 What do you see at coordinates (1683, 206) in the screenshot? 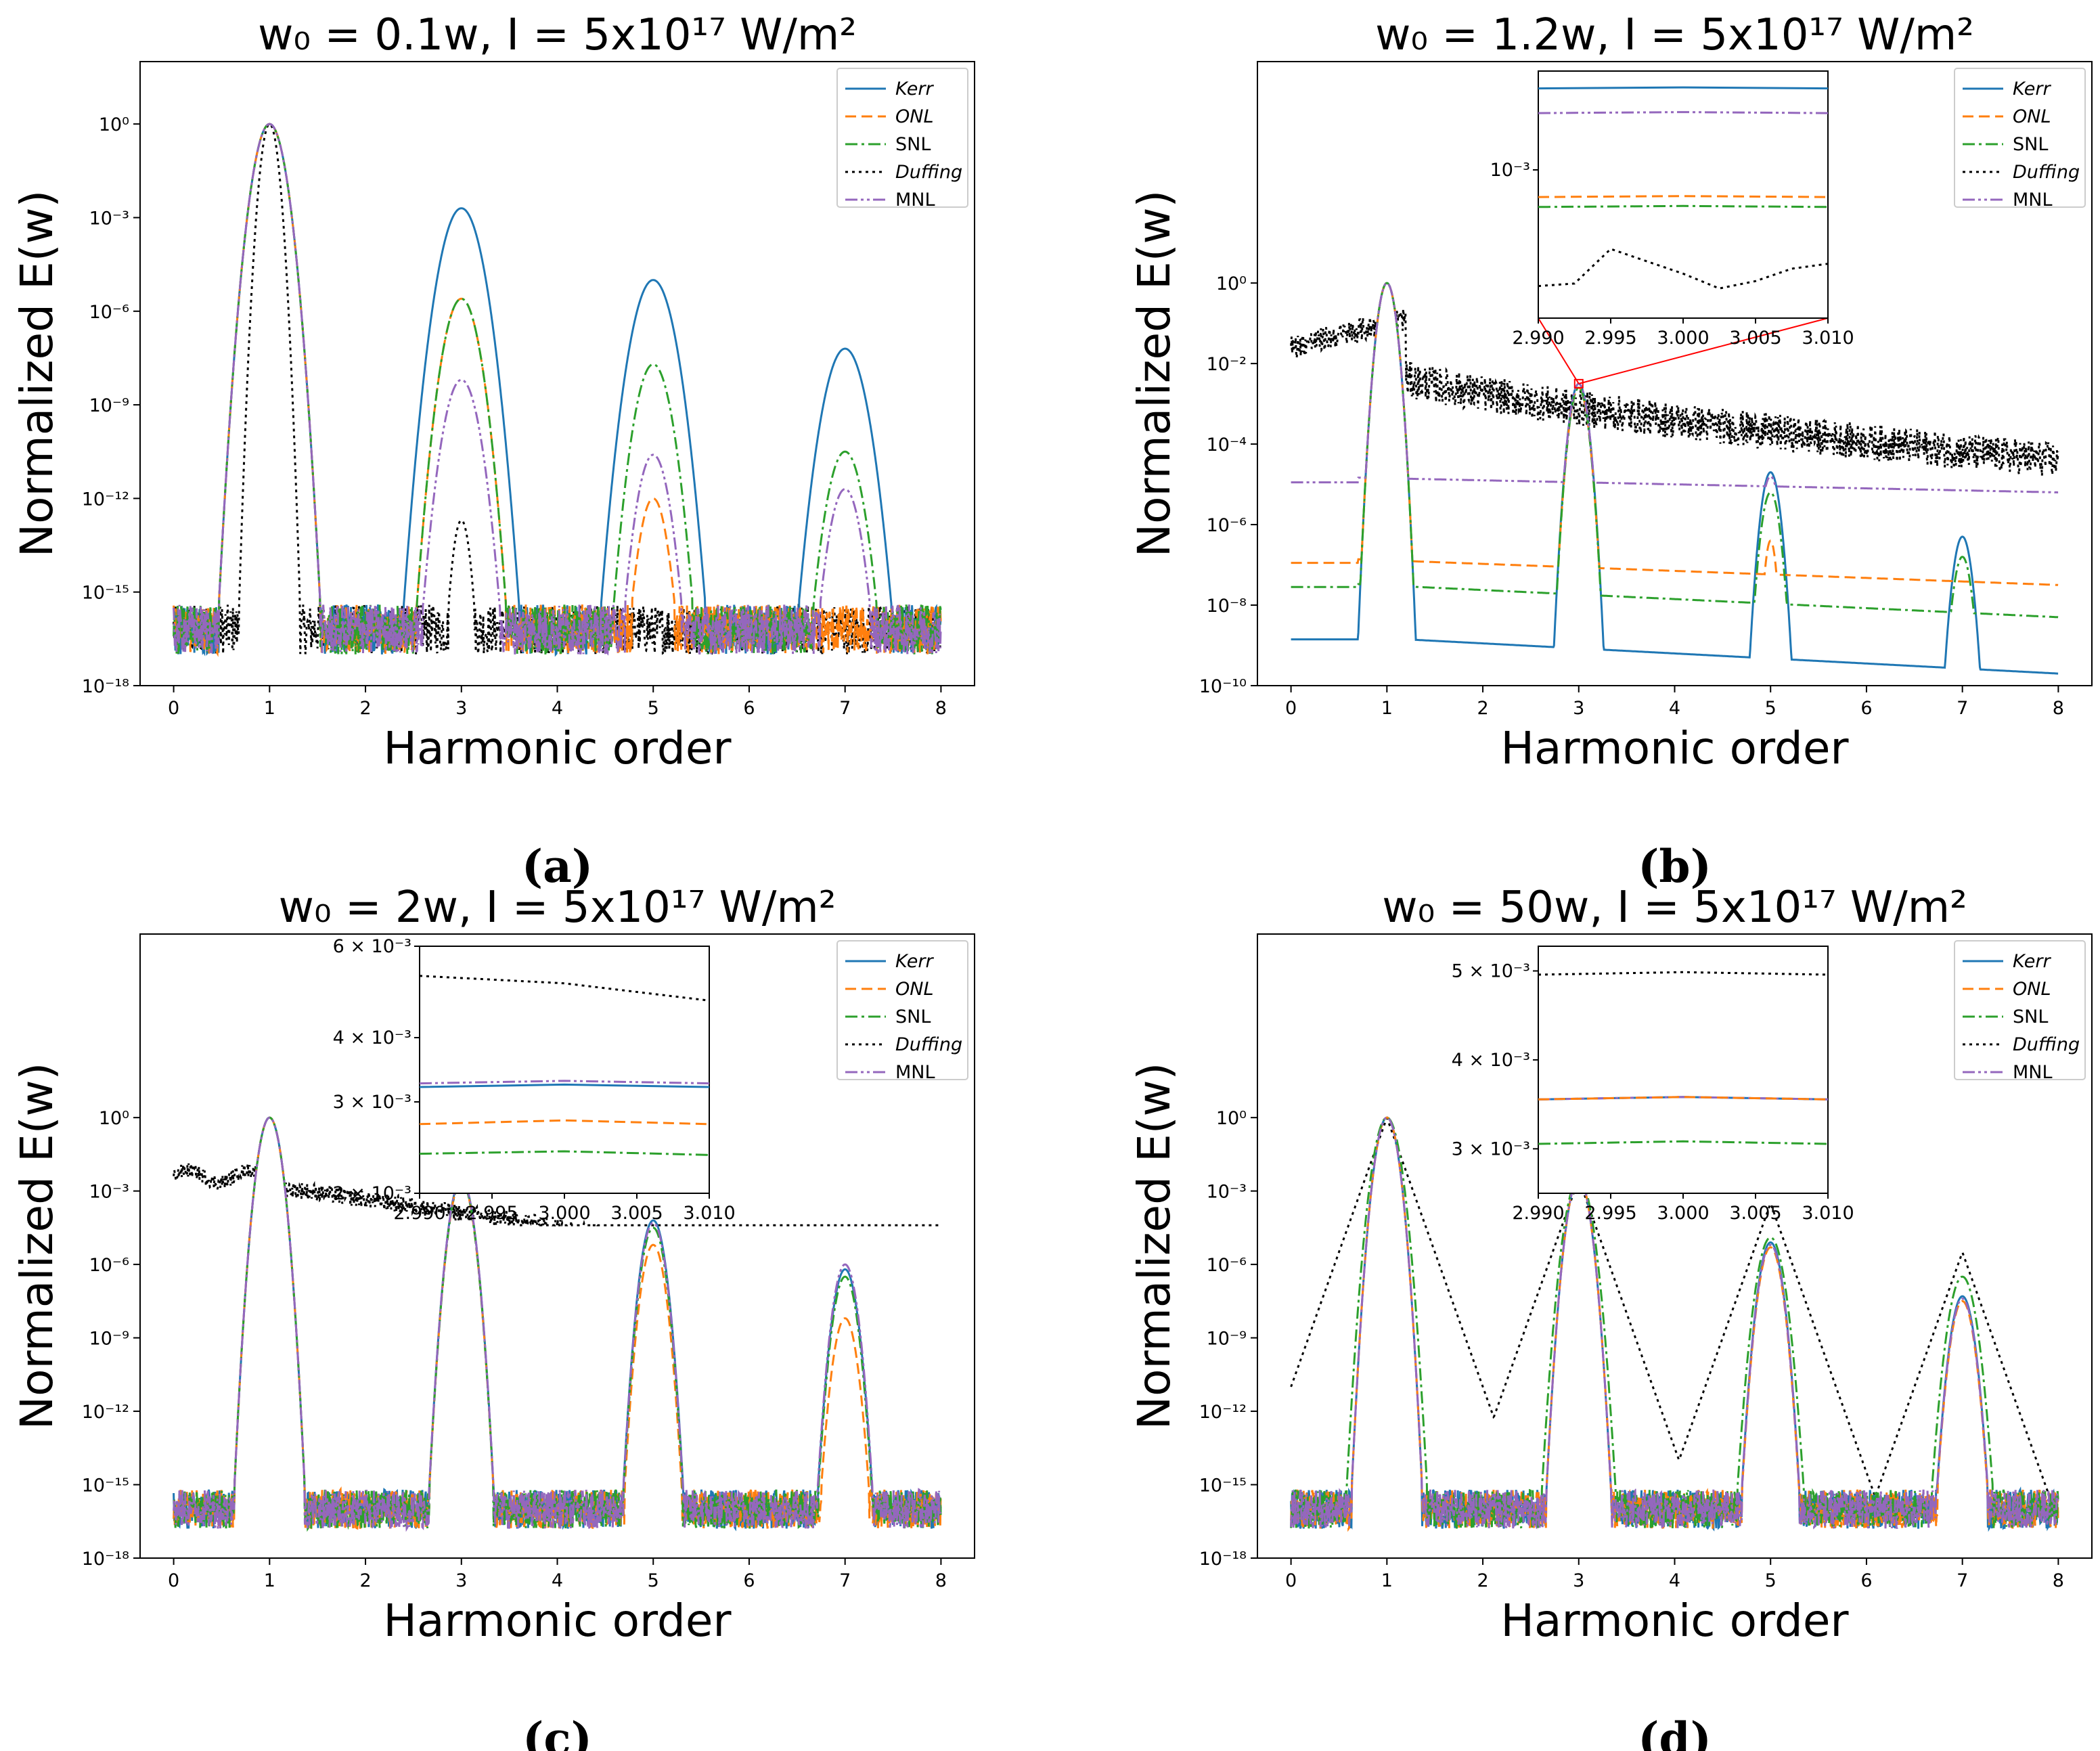
I see `inset-line-snl` at bounding box center [1683, 206].